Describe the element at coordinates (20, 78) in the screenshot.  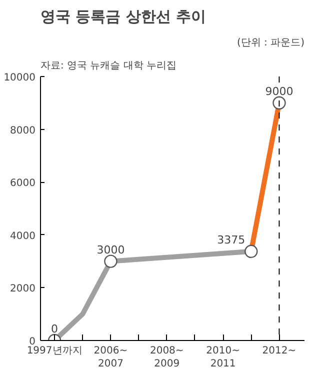
I see `y-tick-label: 10000` at that location.